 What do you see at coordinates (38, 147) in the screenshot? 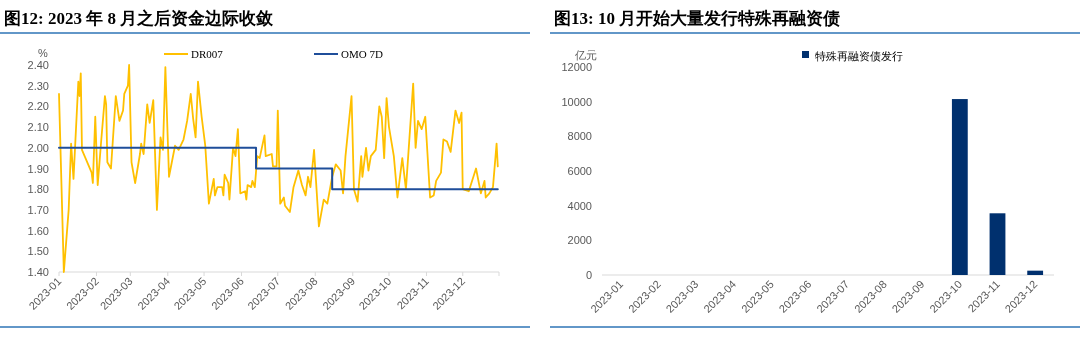
I see `y-tick-label: 2.00` at bounding box center [38, 147].